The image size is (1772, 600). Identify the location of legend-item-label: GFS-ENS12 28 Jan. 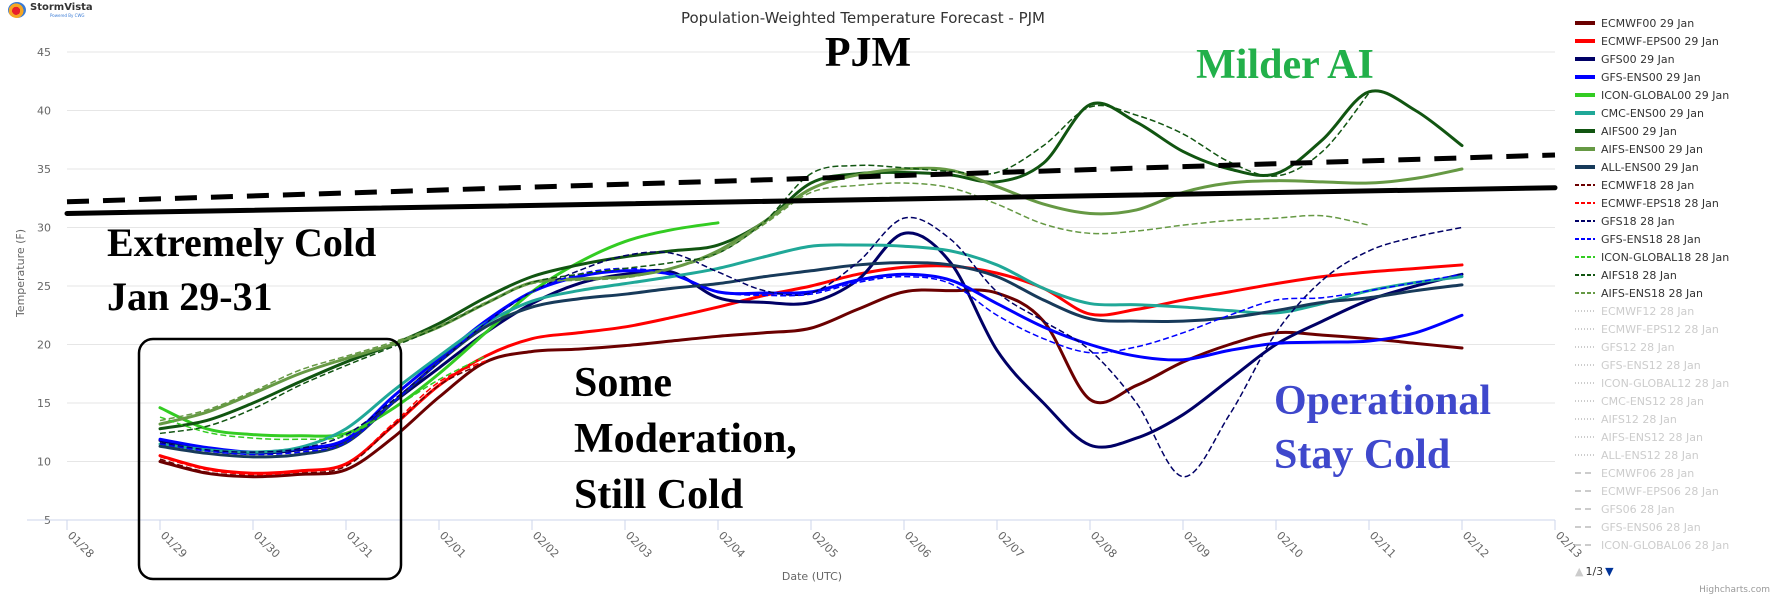
(1651, 365).